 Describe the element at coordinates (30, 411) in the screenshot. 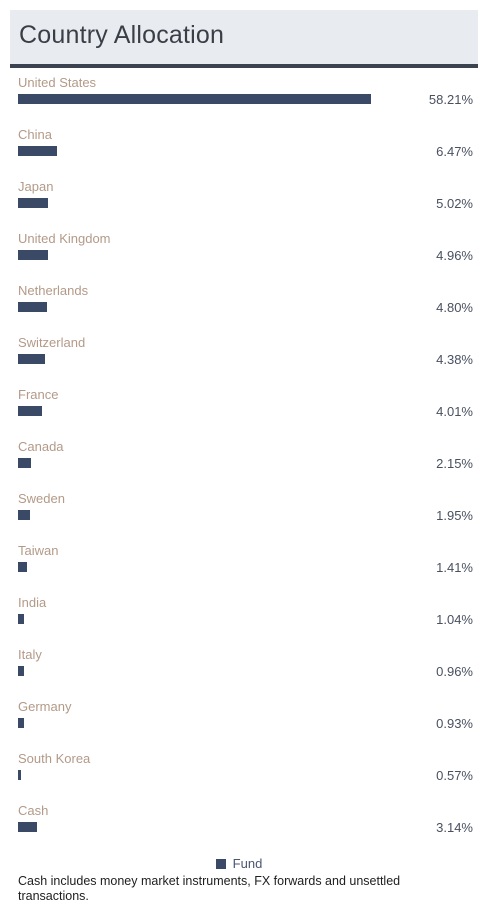

I see `bar-france` at that location.